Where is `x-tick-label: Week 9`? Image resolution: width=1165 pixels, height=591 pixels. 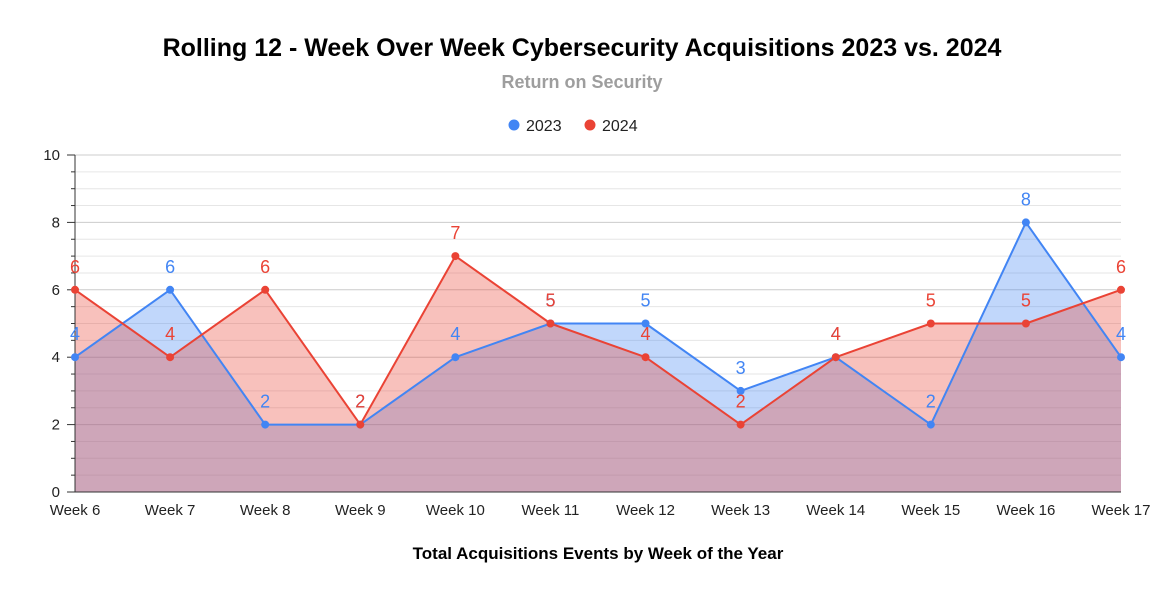
x-tick-label: Week 9 is located at coordinates (360, 510).